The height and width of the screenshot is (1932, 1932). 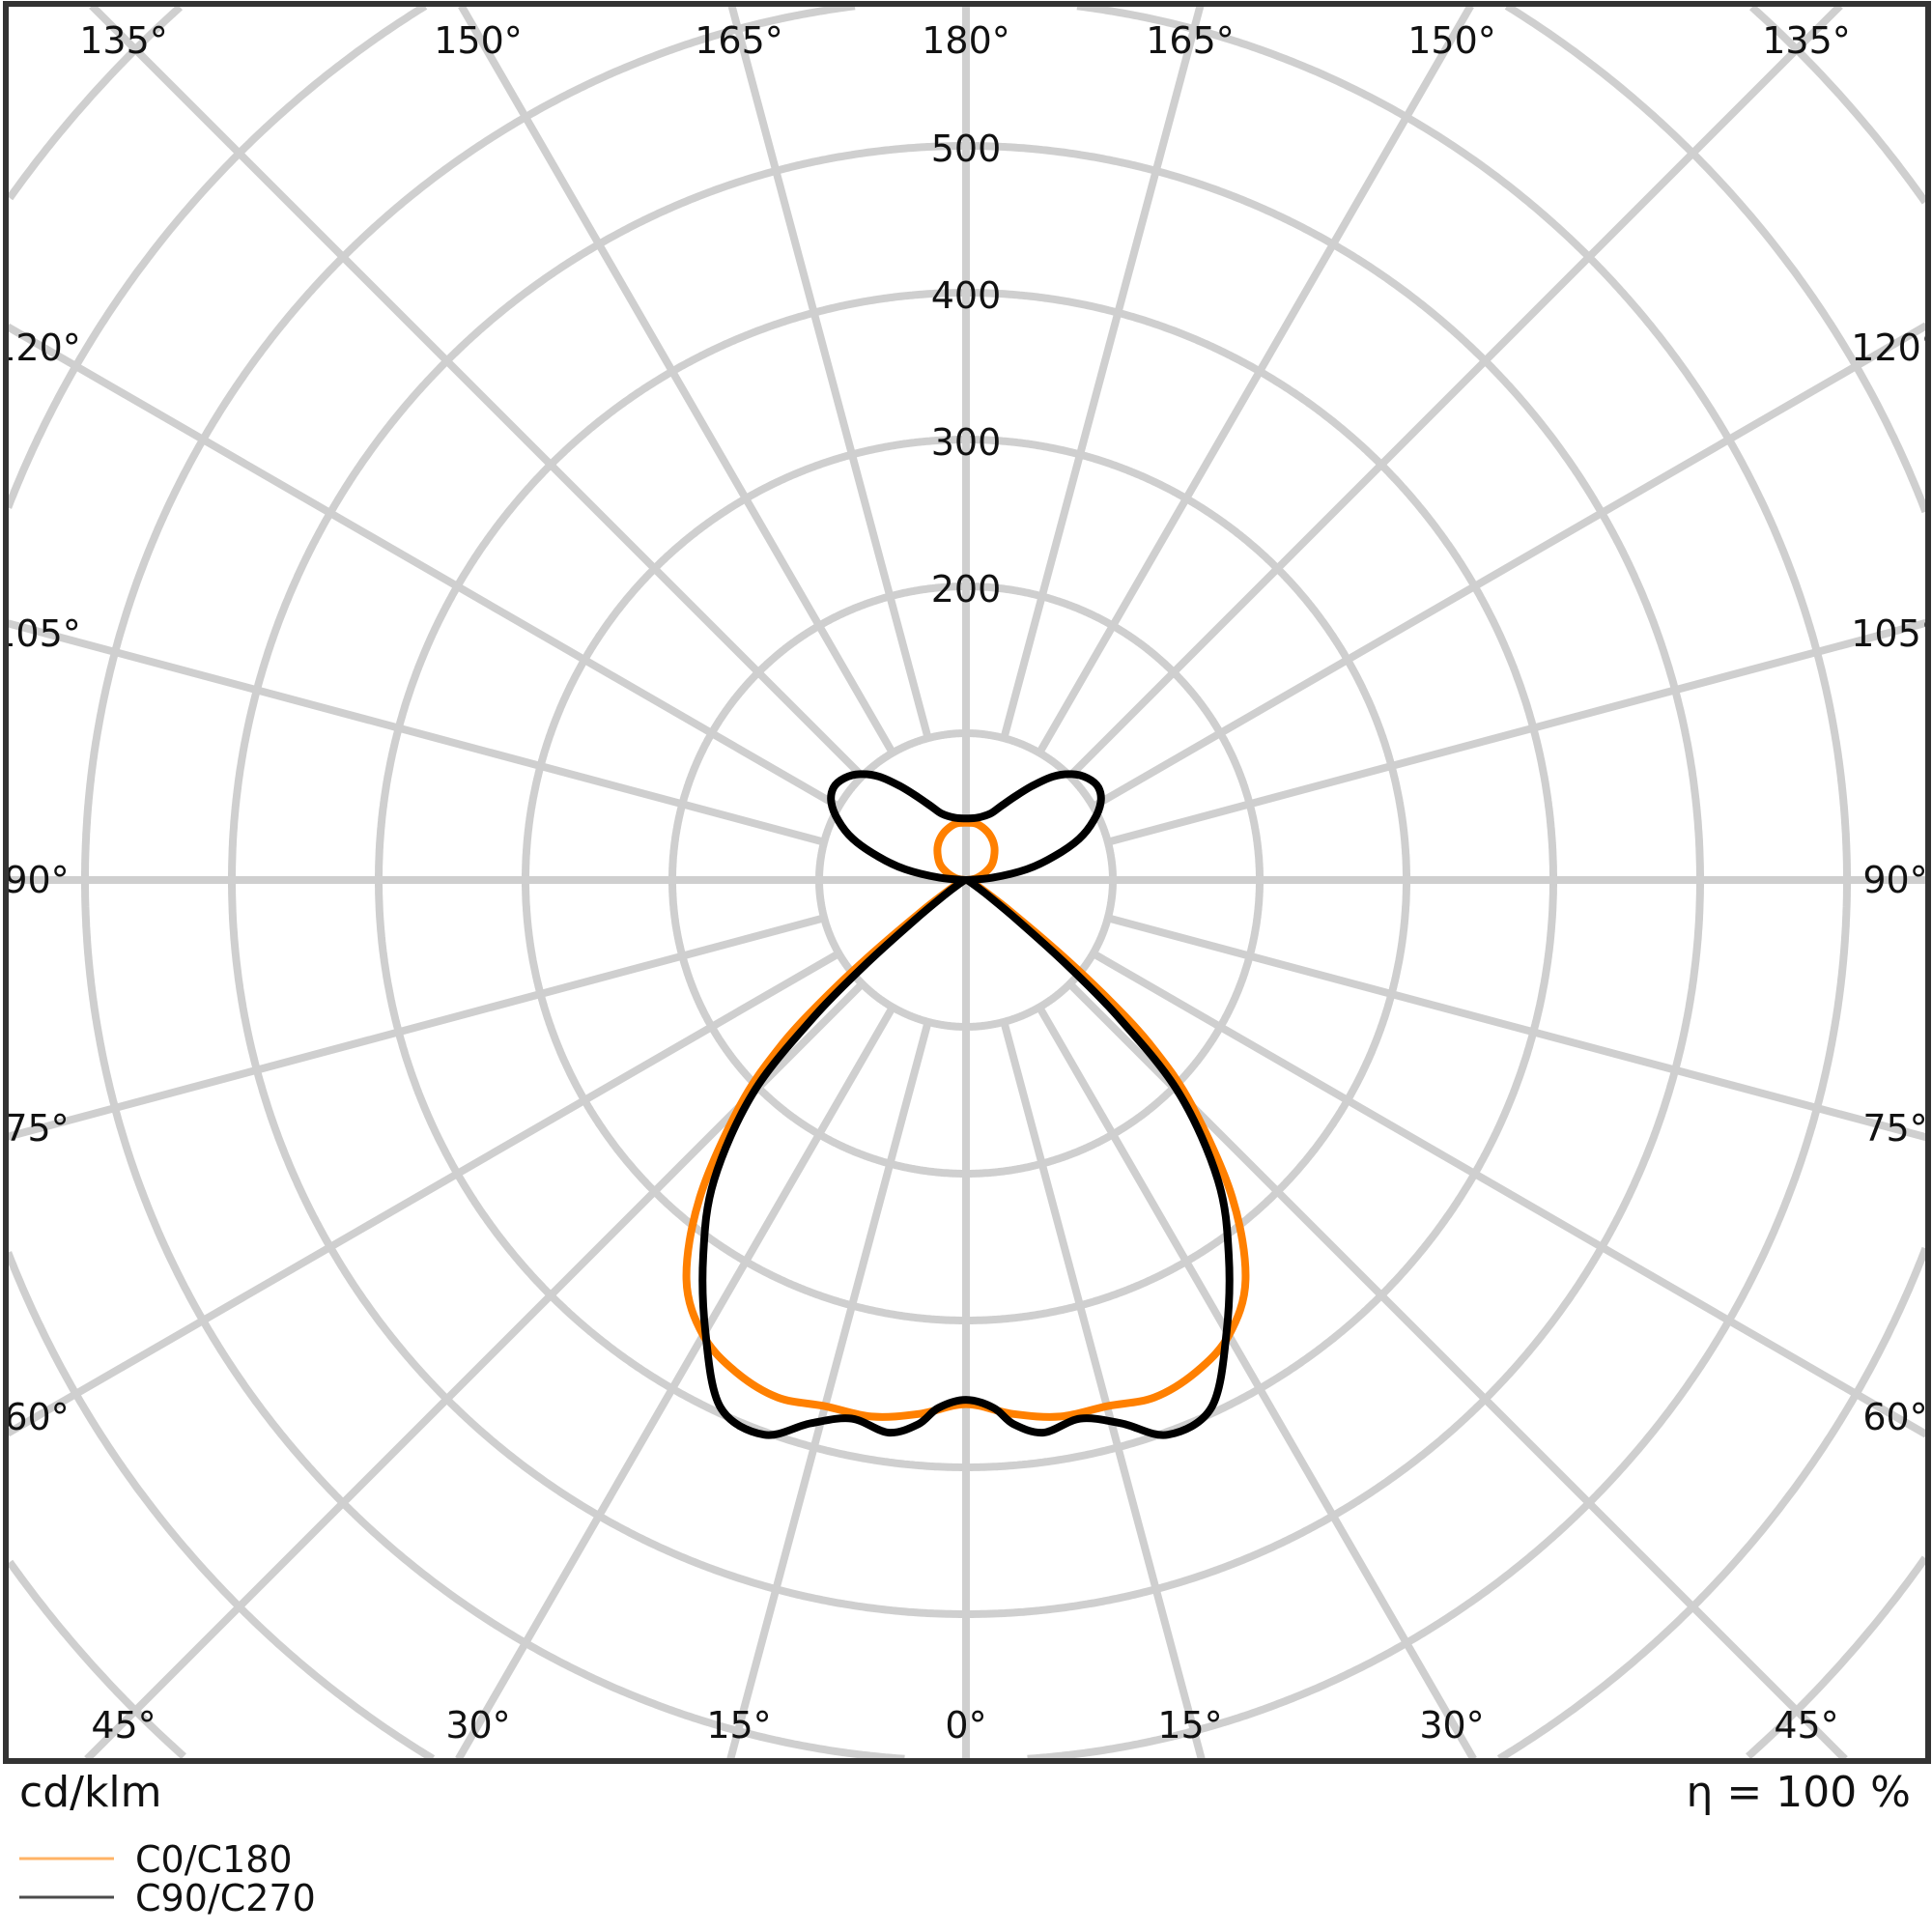 I want to click on angle-label-top: 180°, so click(x=966, y=40).